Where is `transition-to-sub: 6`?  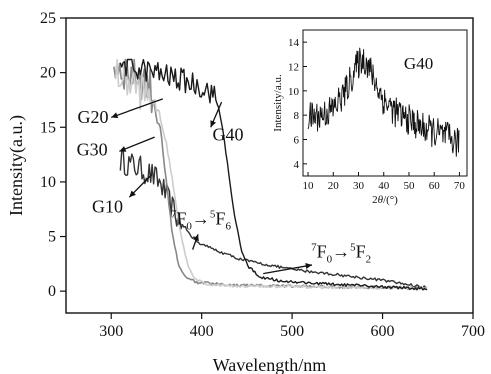 transition-to-sub: 6 is located at coordinates (228, 227).